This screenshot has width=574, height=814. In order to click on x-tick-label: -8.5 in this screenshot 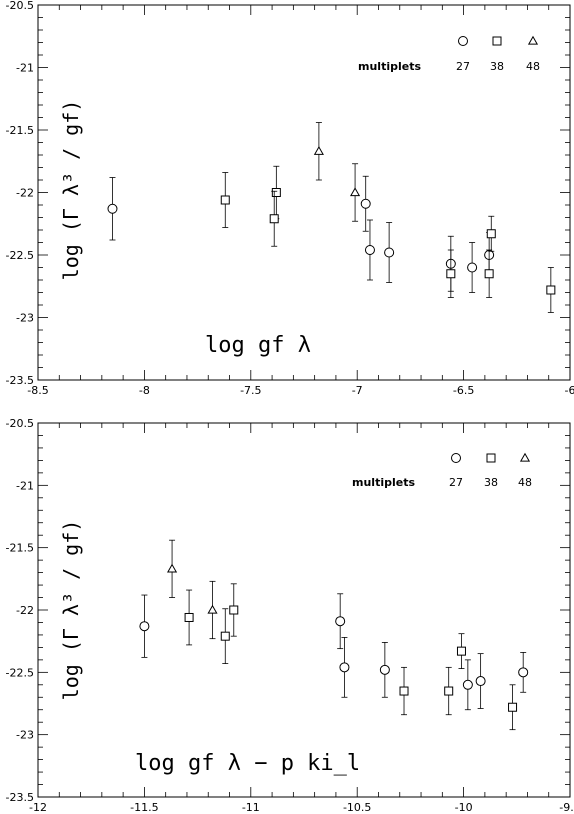, I will do `click(37, 390)`.